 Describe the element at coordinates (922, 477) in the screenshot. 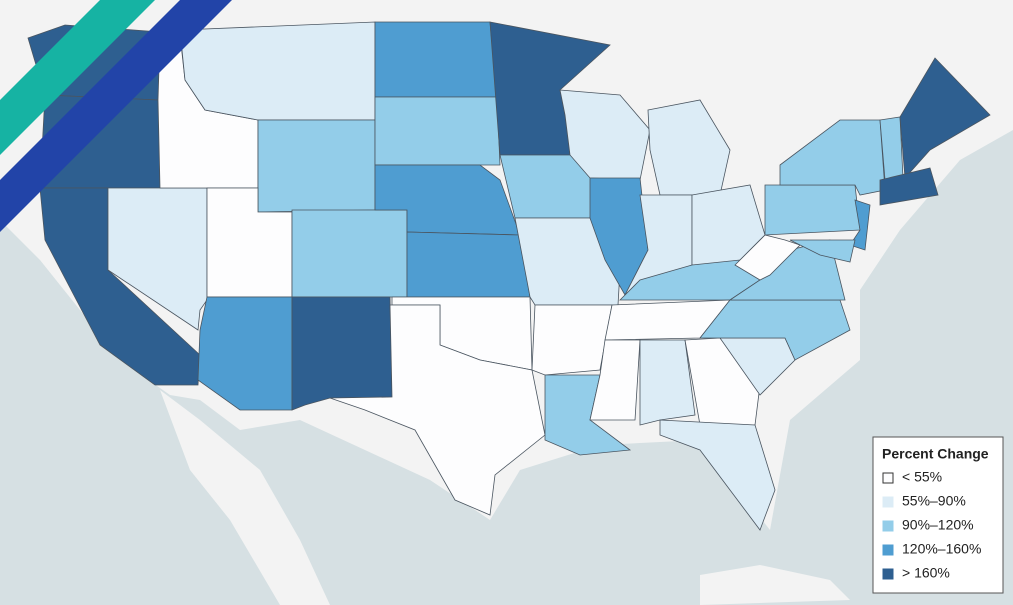

I see `legend-label: < 55%` at that location.